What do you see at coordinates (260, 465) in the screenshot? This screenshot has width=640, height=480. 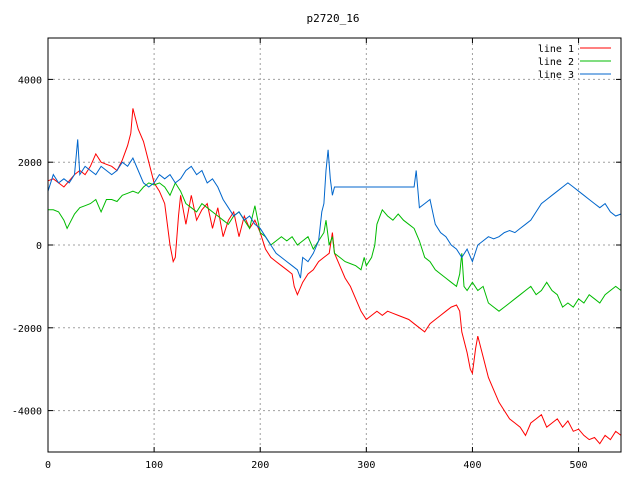 I see `x-tick-label: 200` at bounding box center [260, 465].